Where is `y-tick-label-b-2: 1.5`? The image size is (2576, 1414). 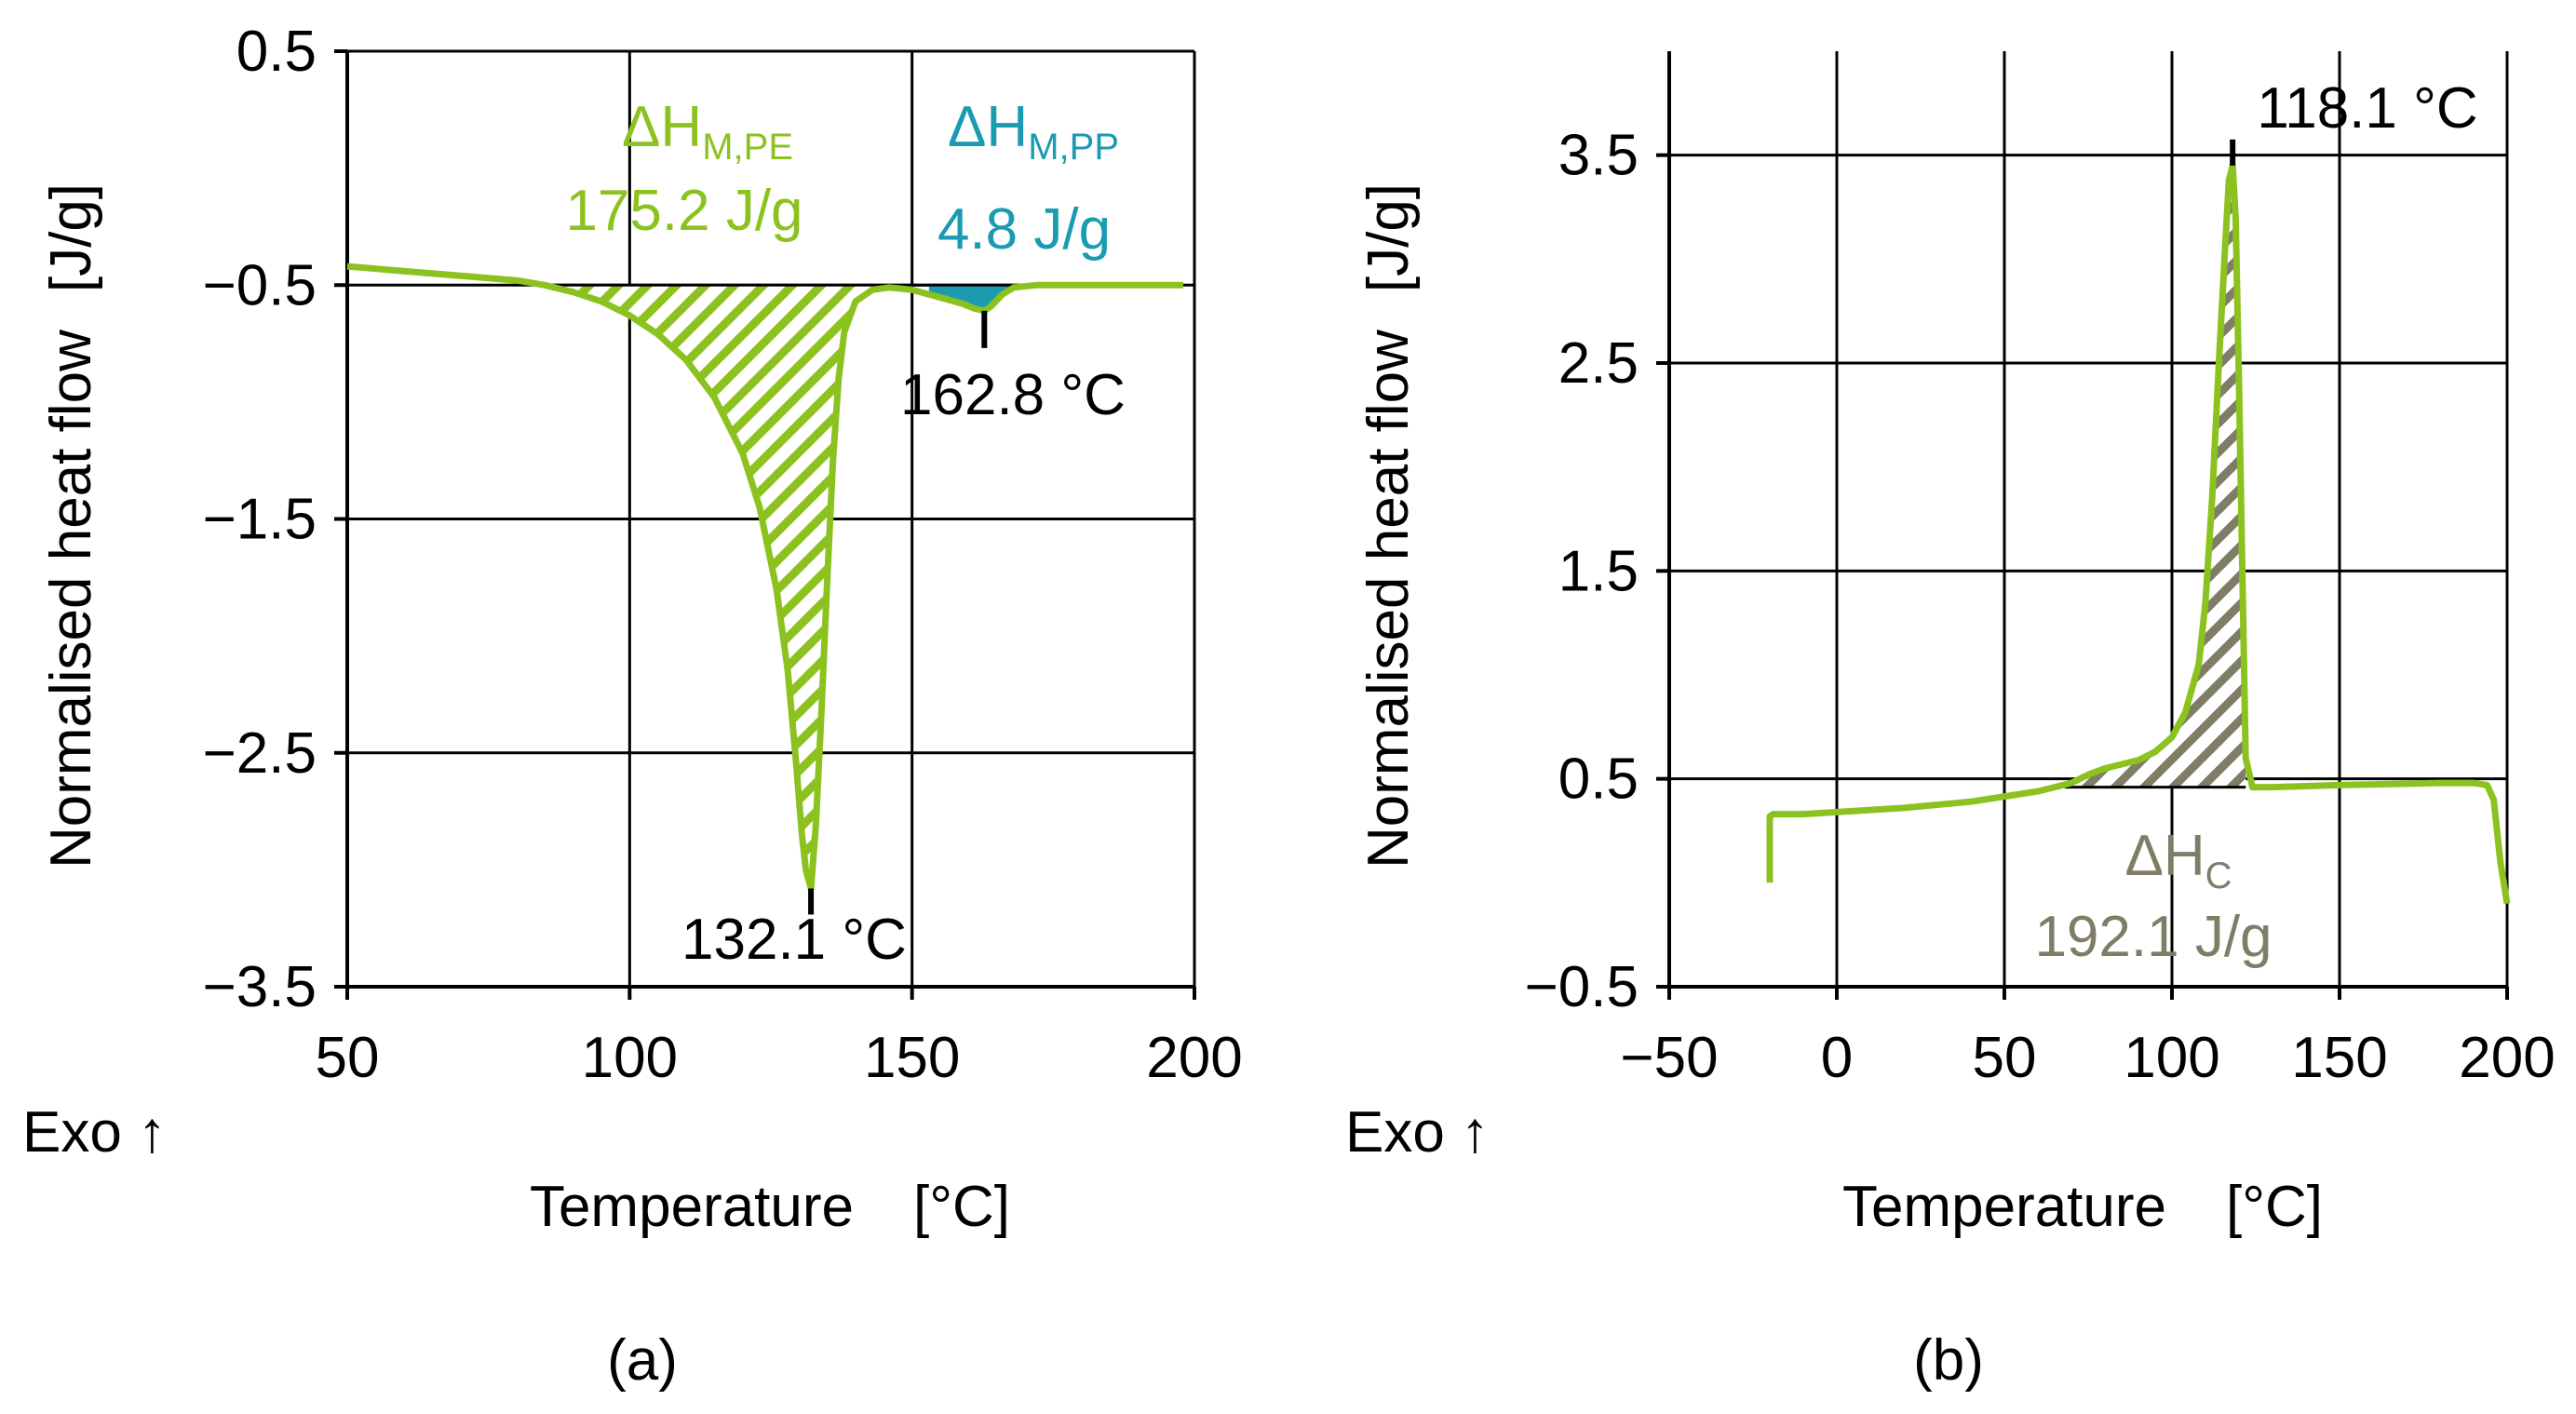
y-tick-label-b-2: 1.5 is located at coordinates (1598, 571).